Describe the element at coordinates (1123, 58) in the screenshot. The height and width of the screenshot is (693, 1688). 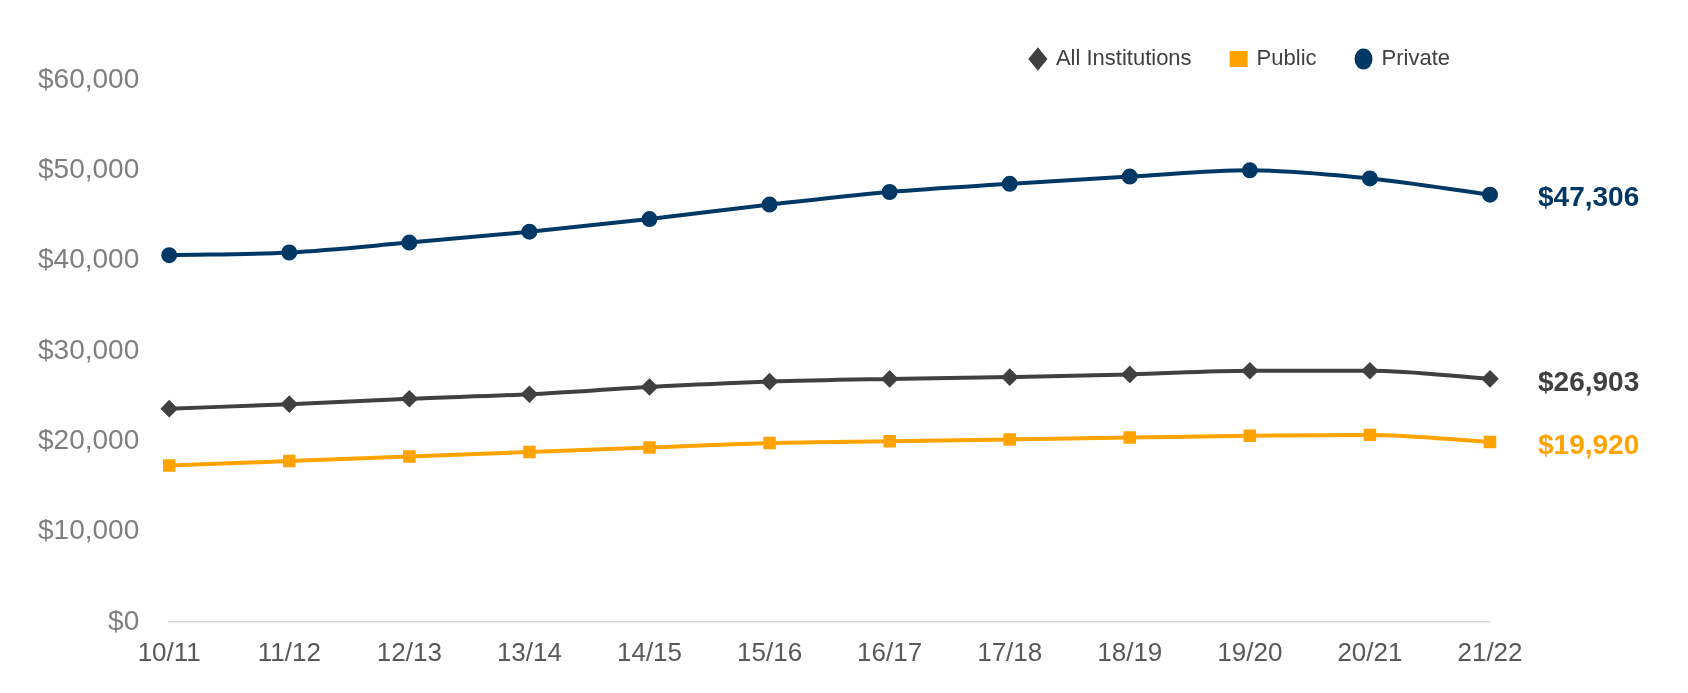
I see `legend-label: All Institutions` at that location.